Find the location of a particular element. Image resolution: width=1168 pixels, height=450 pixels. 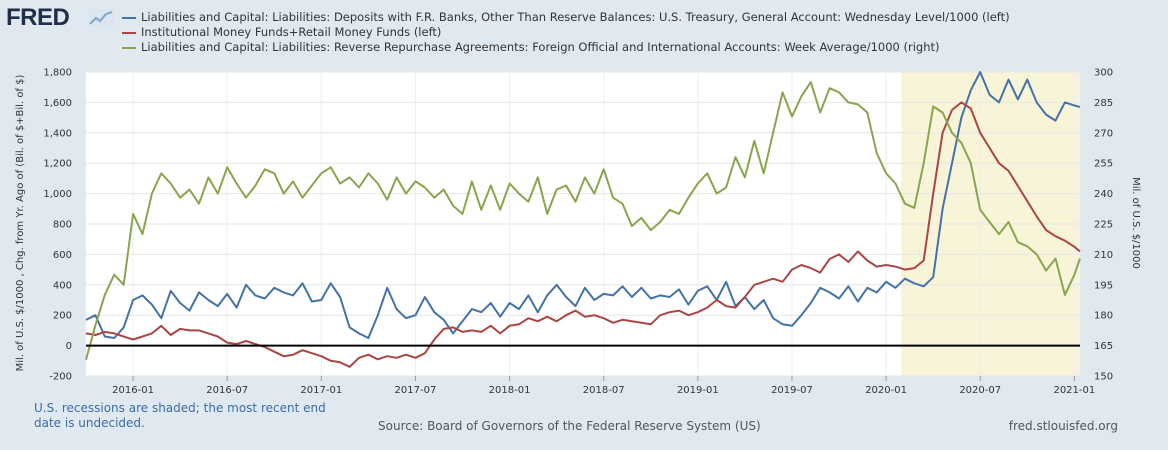

y-right-tick-label: 285 is located at coordinates (1103, 103).